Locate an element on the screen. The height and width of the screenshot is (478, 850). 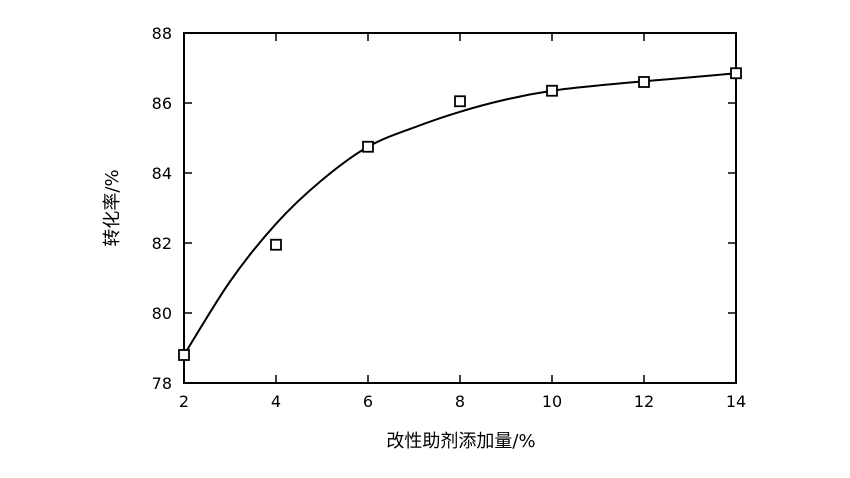
x-axis-title: 改性助剂添加量/% is located at coordinates (460, 441).